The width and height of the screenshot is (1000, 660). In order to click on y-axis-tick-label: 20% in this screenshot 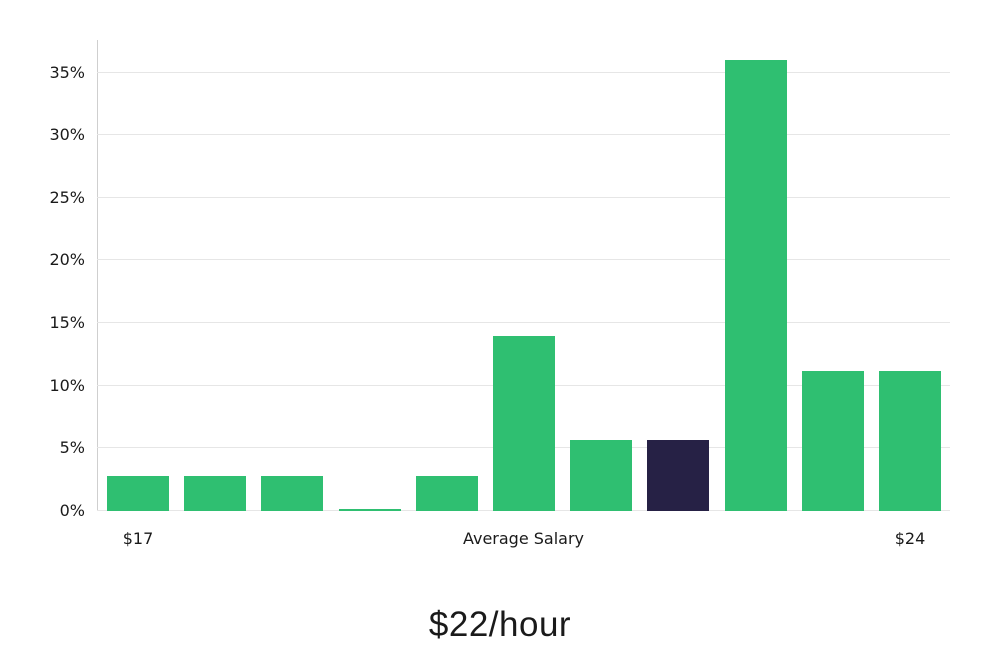, I will do `click(67, 260)`.